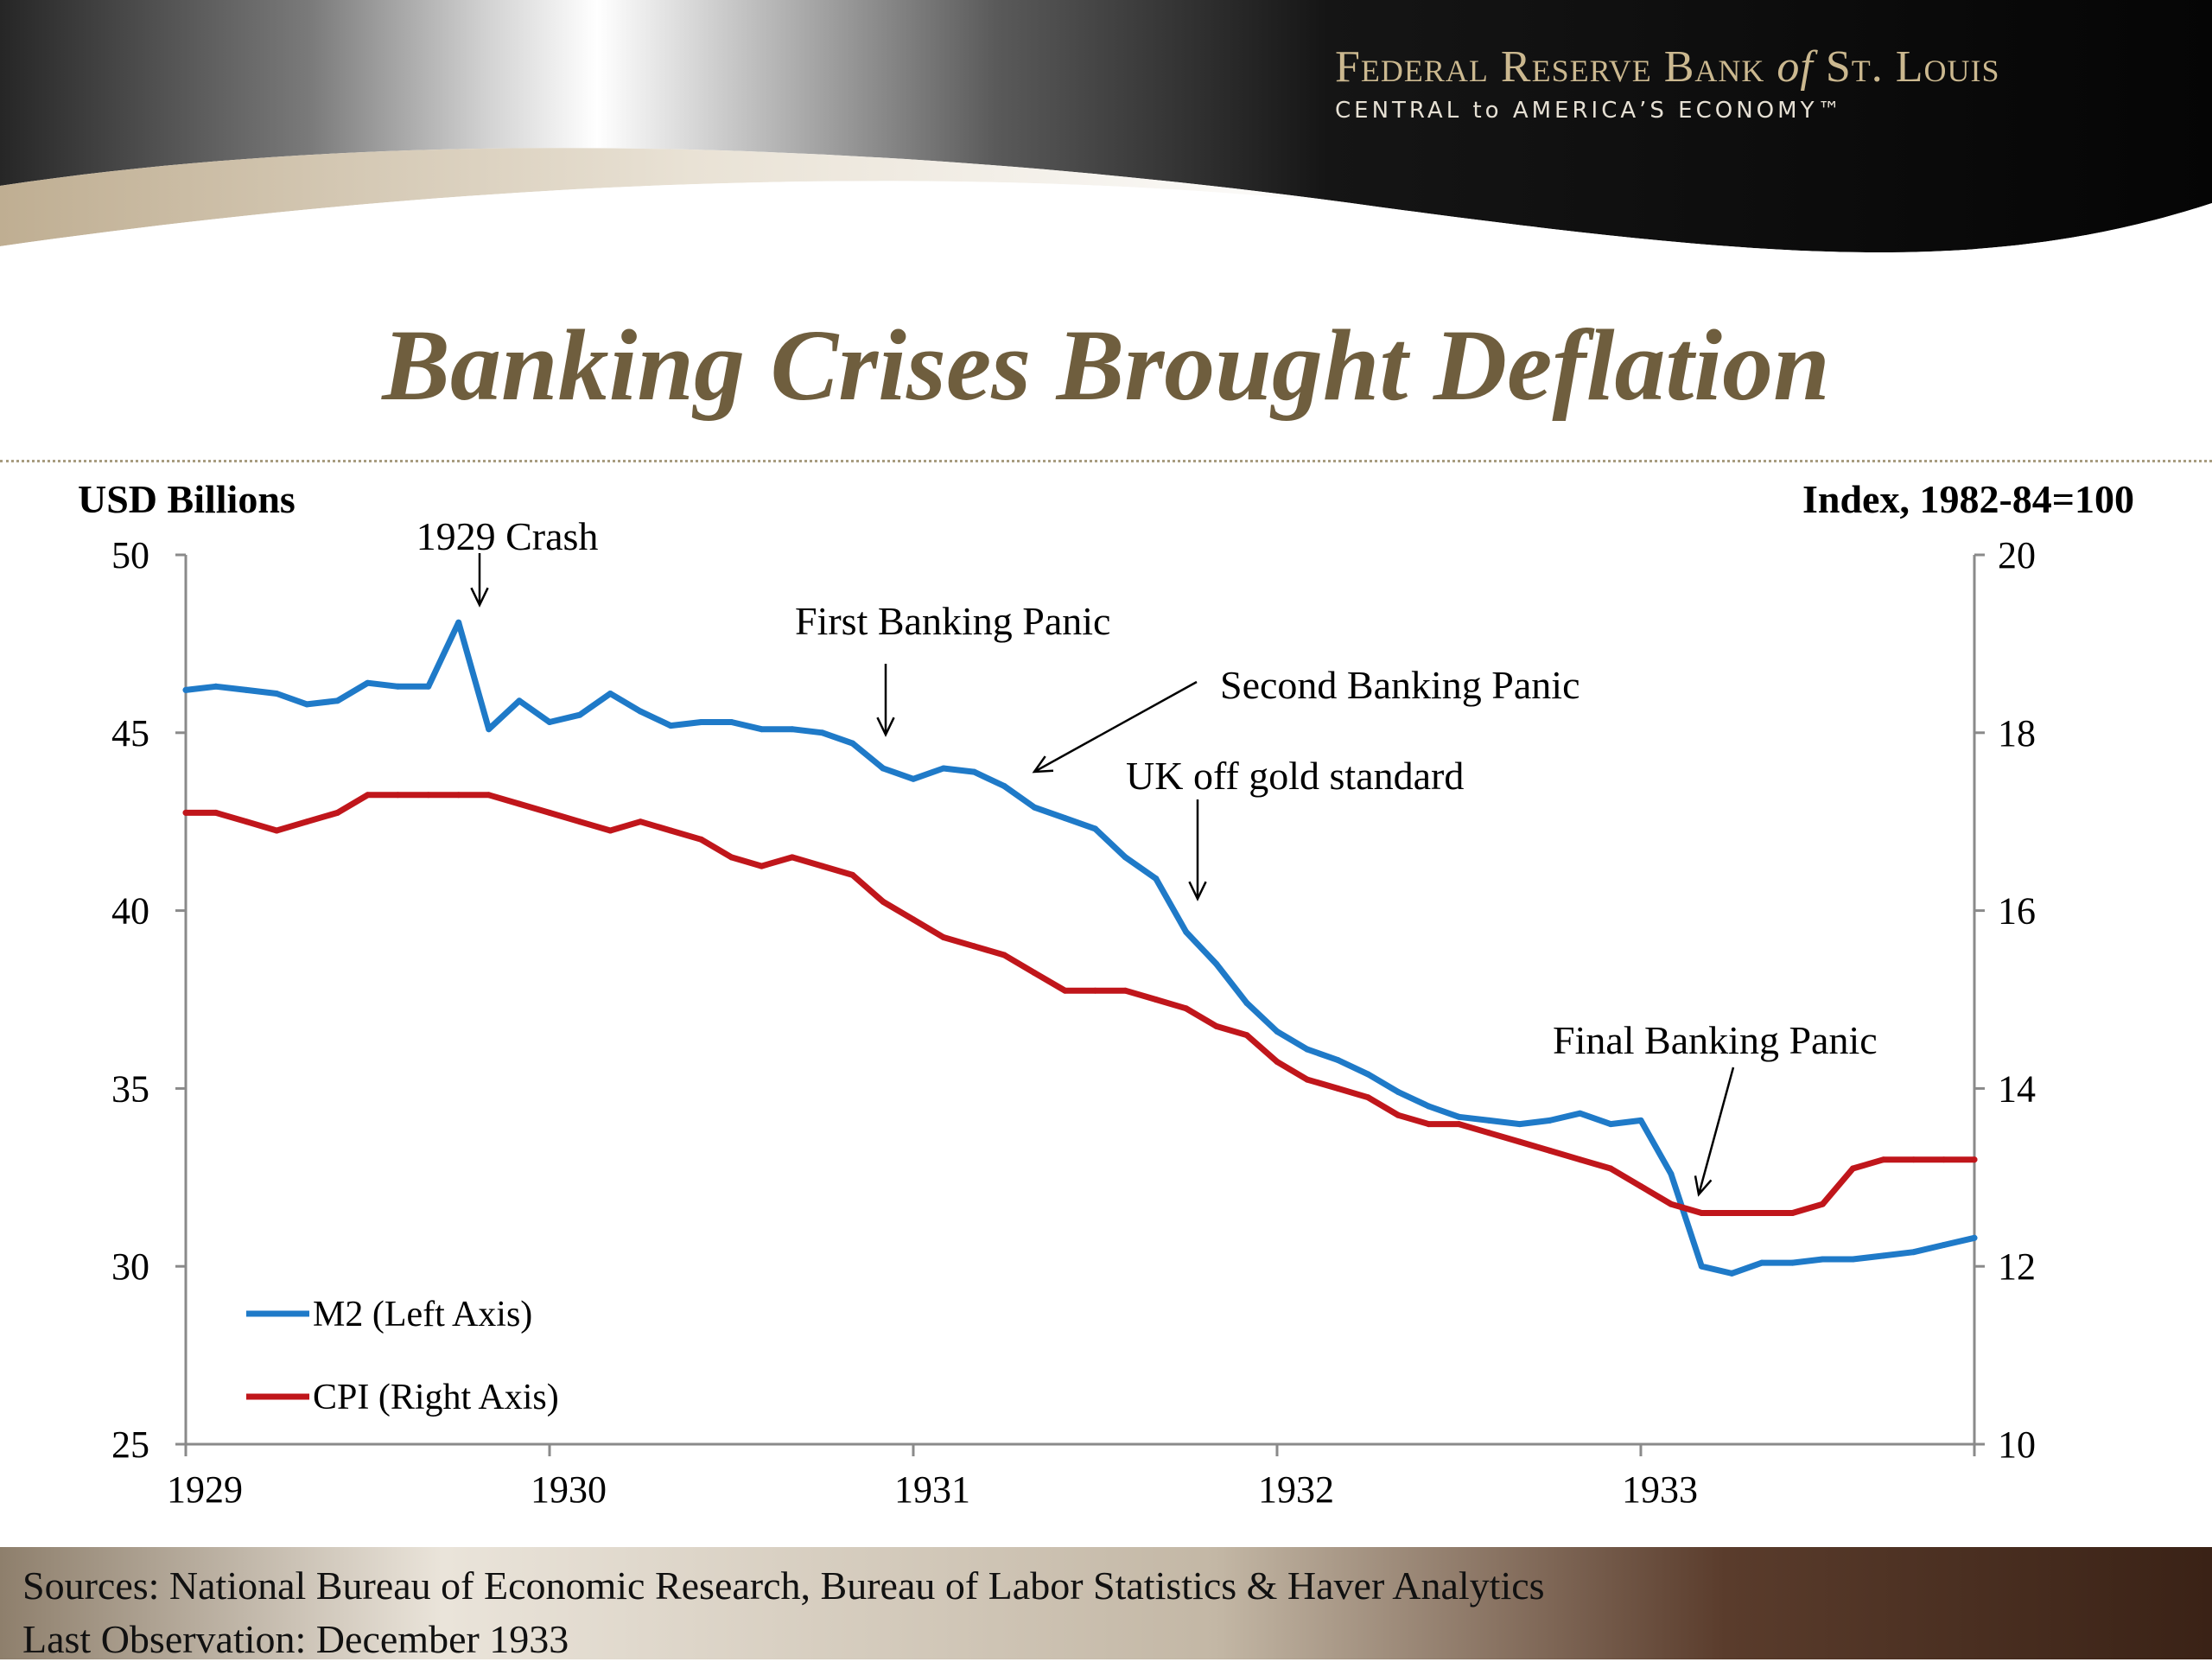 The image size is (2212, 1662). I want to click on x-tick-label: 1933, so click(1660, 1489).